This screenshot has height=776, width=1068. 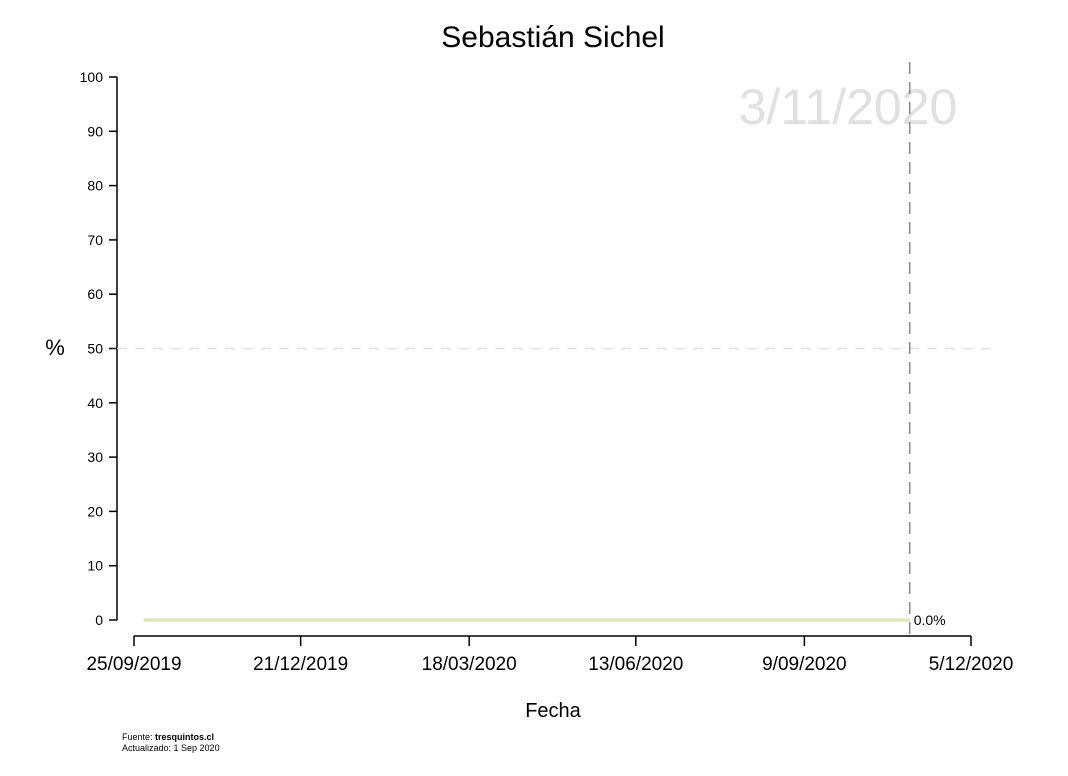 What do you see at coordinates (544, 620) in the screenshot?
I see `series-group: 0.0%` at bounding box center [544, 620].